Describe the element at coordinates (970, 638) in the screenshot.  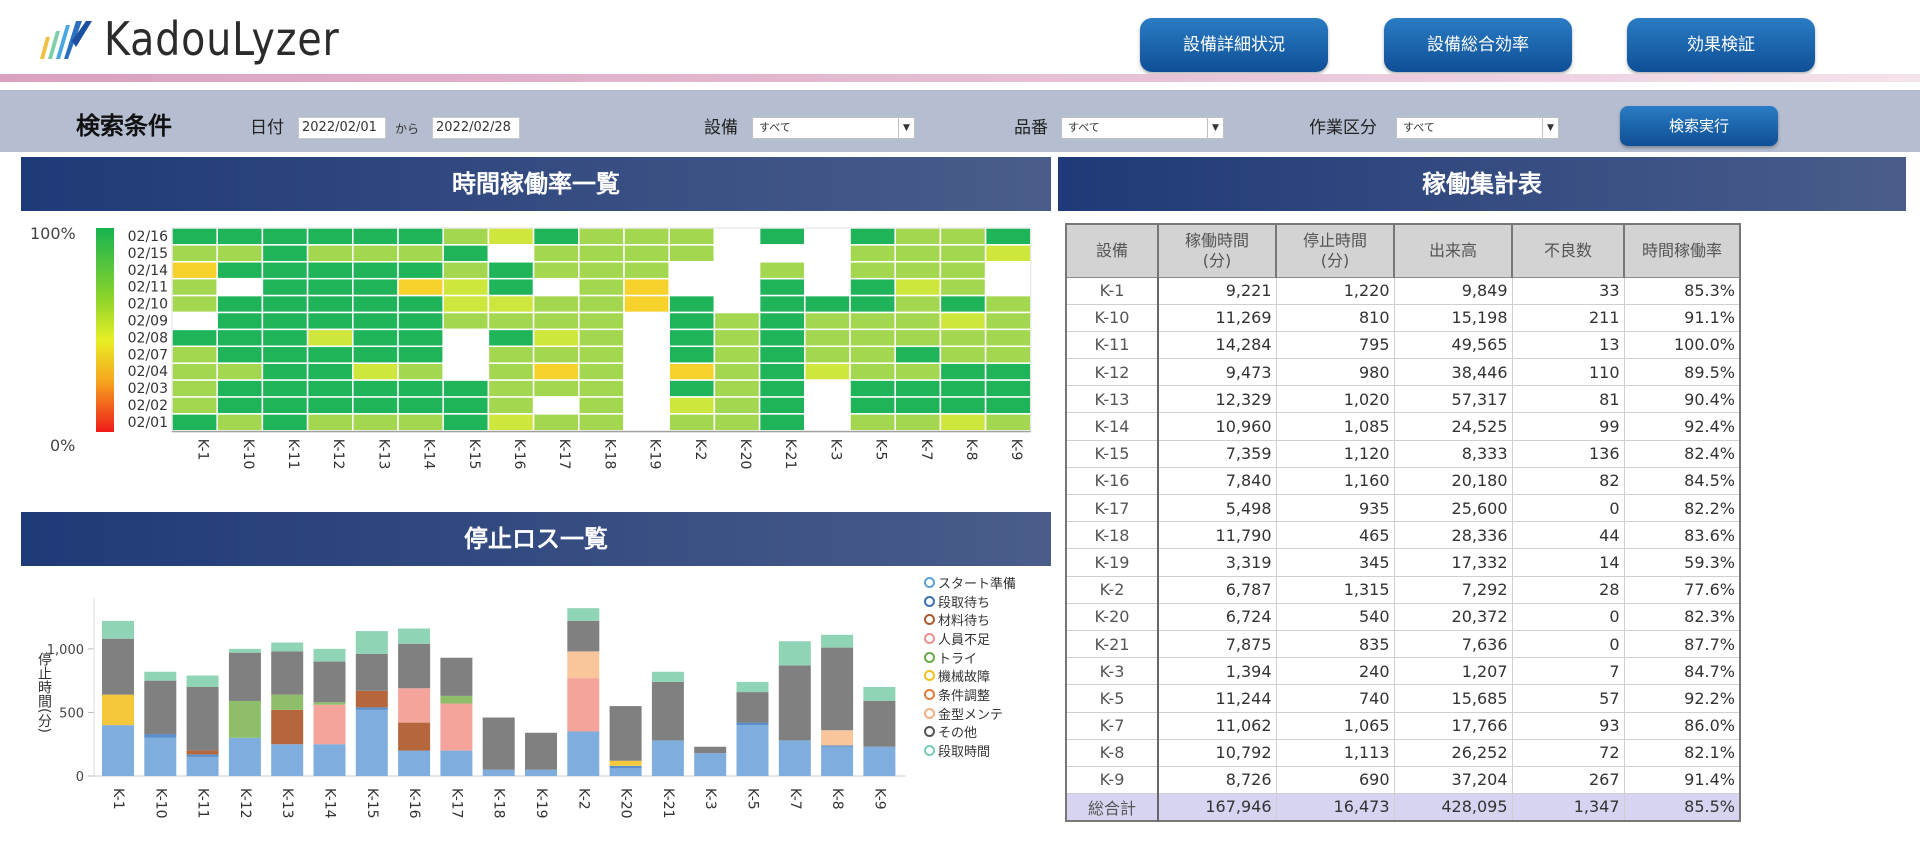
I see `legend-item: 人員不足` at that location.